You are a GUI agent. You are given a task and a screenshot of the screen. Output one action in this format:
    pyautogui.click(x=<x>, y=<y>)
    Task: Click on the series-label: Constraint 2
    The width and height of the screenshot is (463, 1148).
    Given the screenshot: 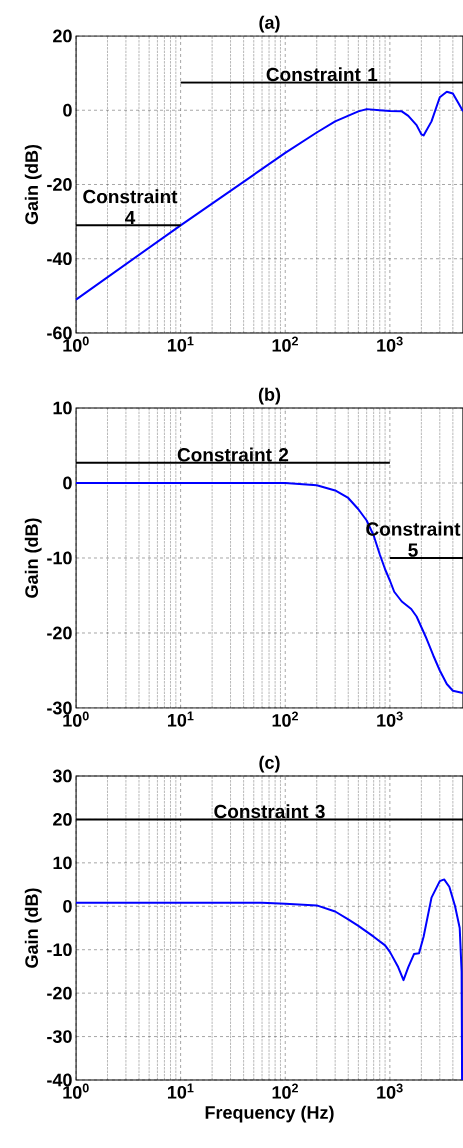 What is the action you would take?
    pyautogui.click(x=233, y=454)
    